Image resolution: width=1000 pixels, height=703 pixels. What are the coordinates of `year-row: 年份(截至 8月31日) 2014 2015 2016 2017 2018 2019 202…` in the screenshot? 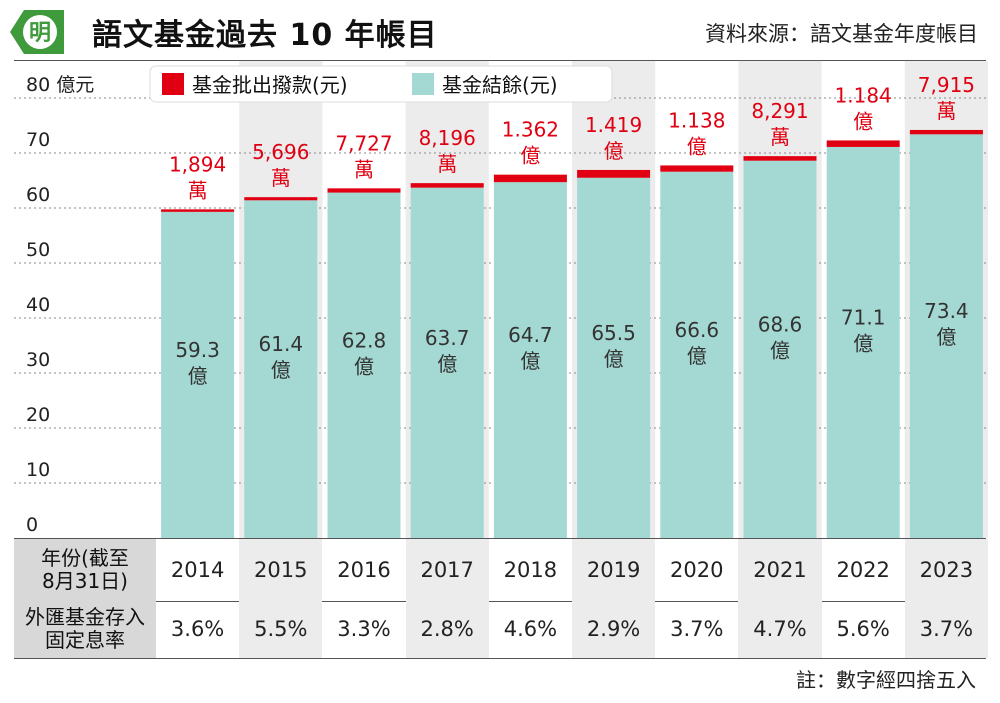 It's located at (501, 570).